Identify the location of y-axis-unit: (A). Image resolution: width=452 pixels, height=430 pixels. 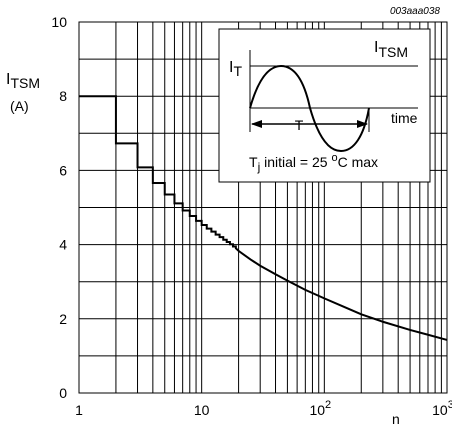
(19, 106).